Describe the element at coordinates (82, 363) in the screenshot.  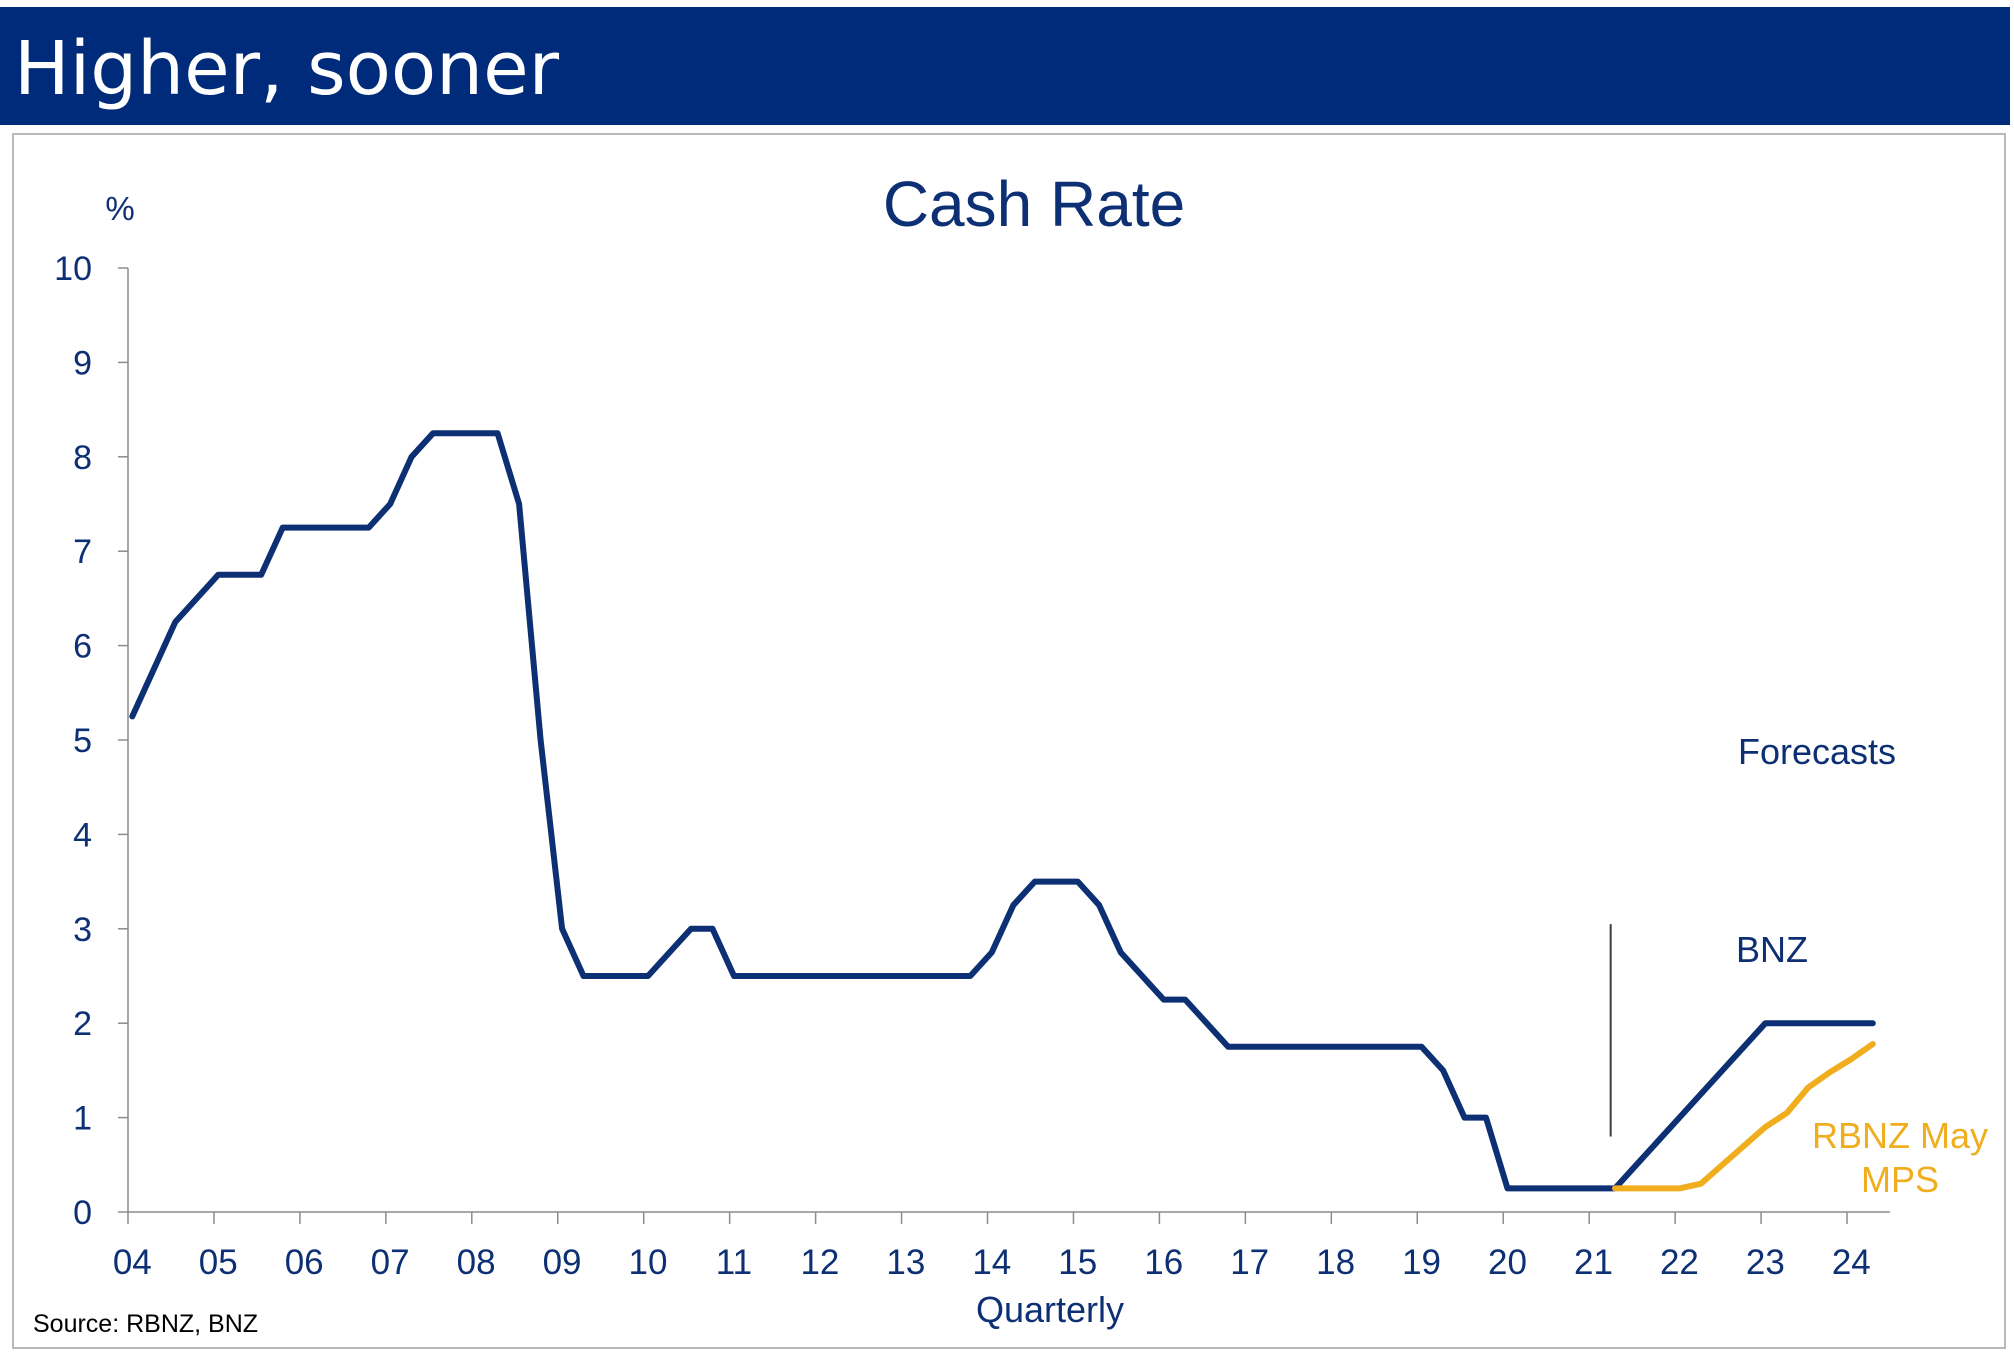
I see `y-tick-label: 9` at that location.